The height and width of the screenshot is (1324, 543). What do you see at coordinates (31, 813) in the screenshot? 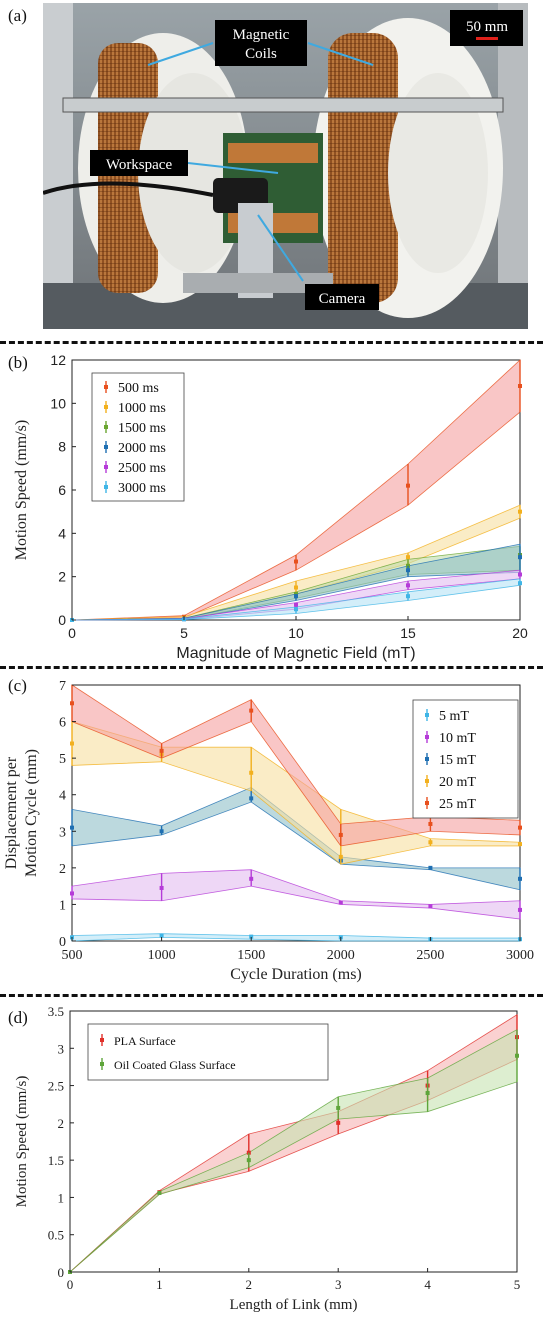
I see `ylabel-c-1: Motion Cycle (mm)` at bounding box center [31, 813].